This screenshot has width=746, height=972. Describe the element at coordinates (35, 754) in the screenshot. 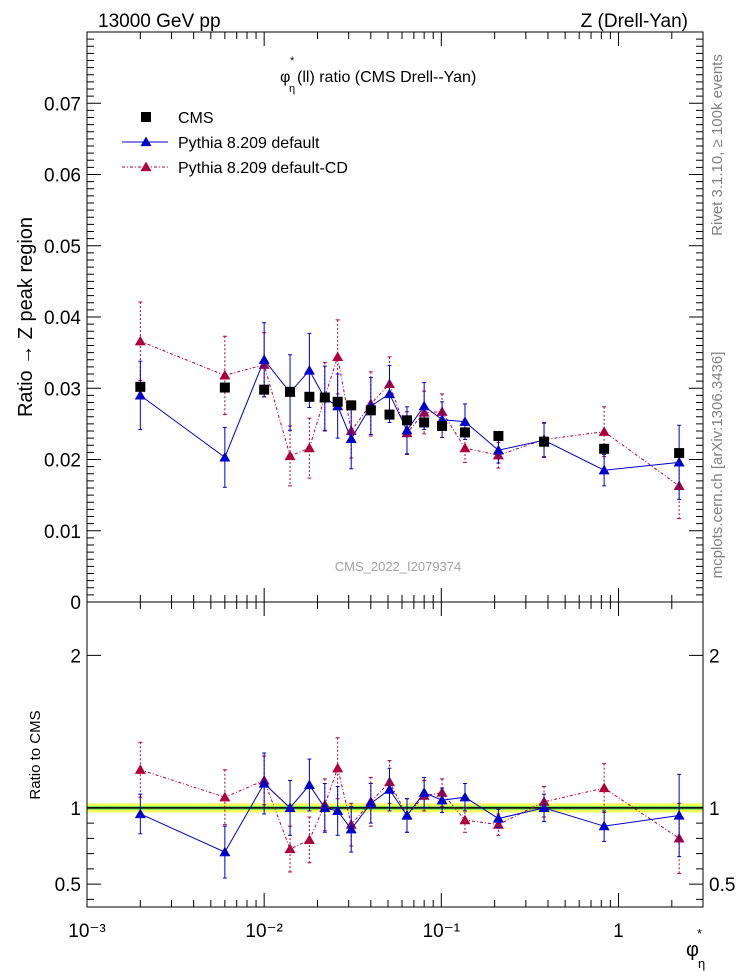

I see `ratio-y-axis-label: Ratio to CMS` at that location.